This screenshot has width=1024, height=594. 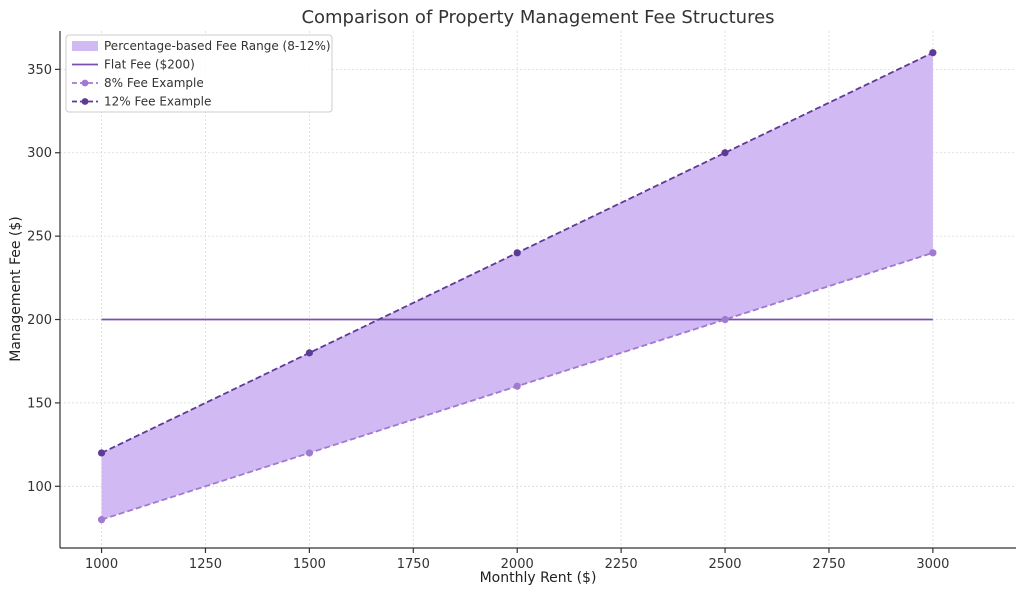 What do you see at coordinates (205, 564) in the screenshot?
I see `x-tick-label: 1250` at bounding box center [205, 564].